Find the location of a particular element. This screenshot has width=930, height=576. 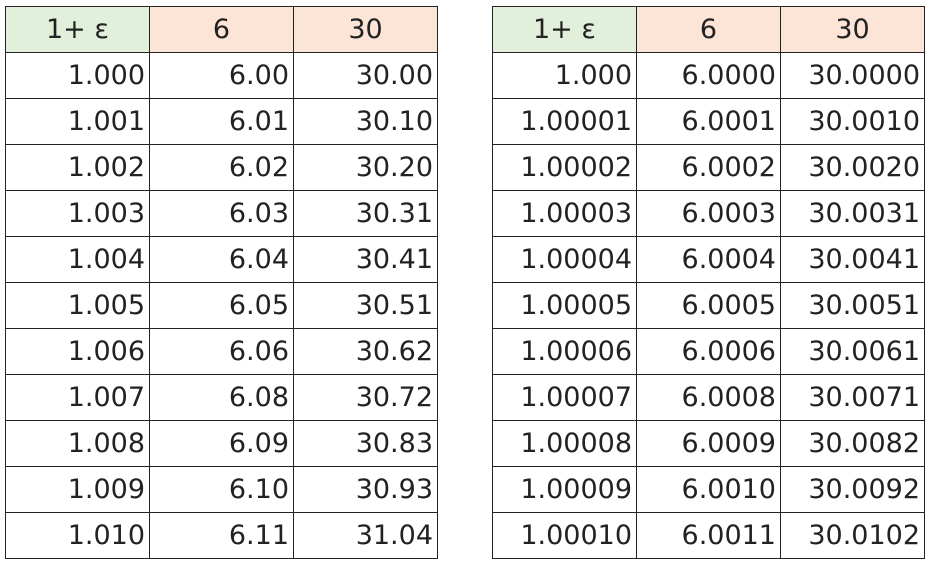

table-cell: 6.0003 is located at coordinates (708, 213).